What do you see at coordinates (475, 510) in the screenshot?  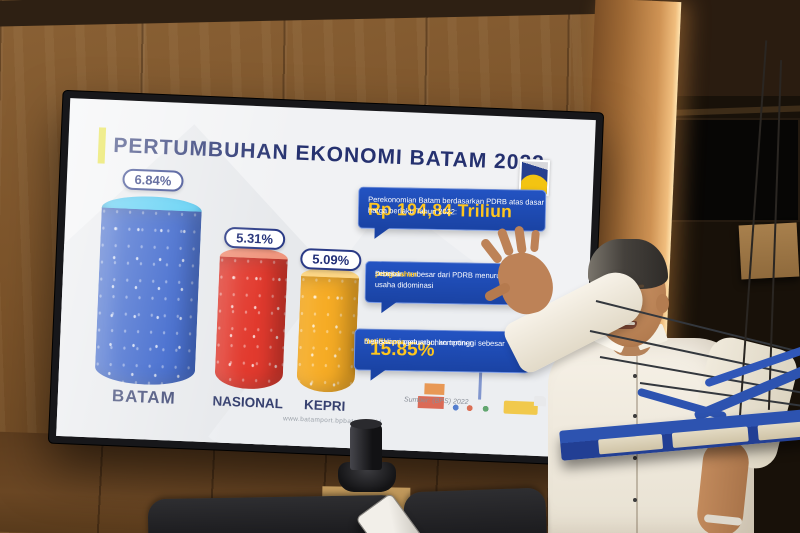 I see `chair-back` at bounding box center [475, 510].